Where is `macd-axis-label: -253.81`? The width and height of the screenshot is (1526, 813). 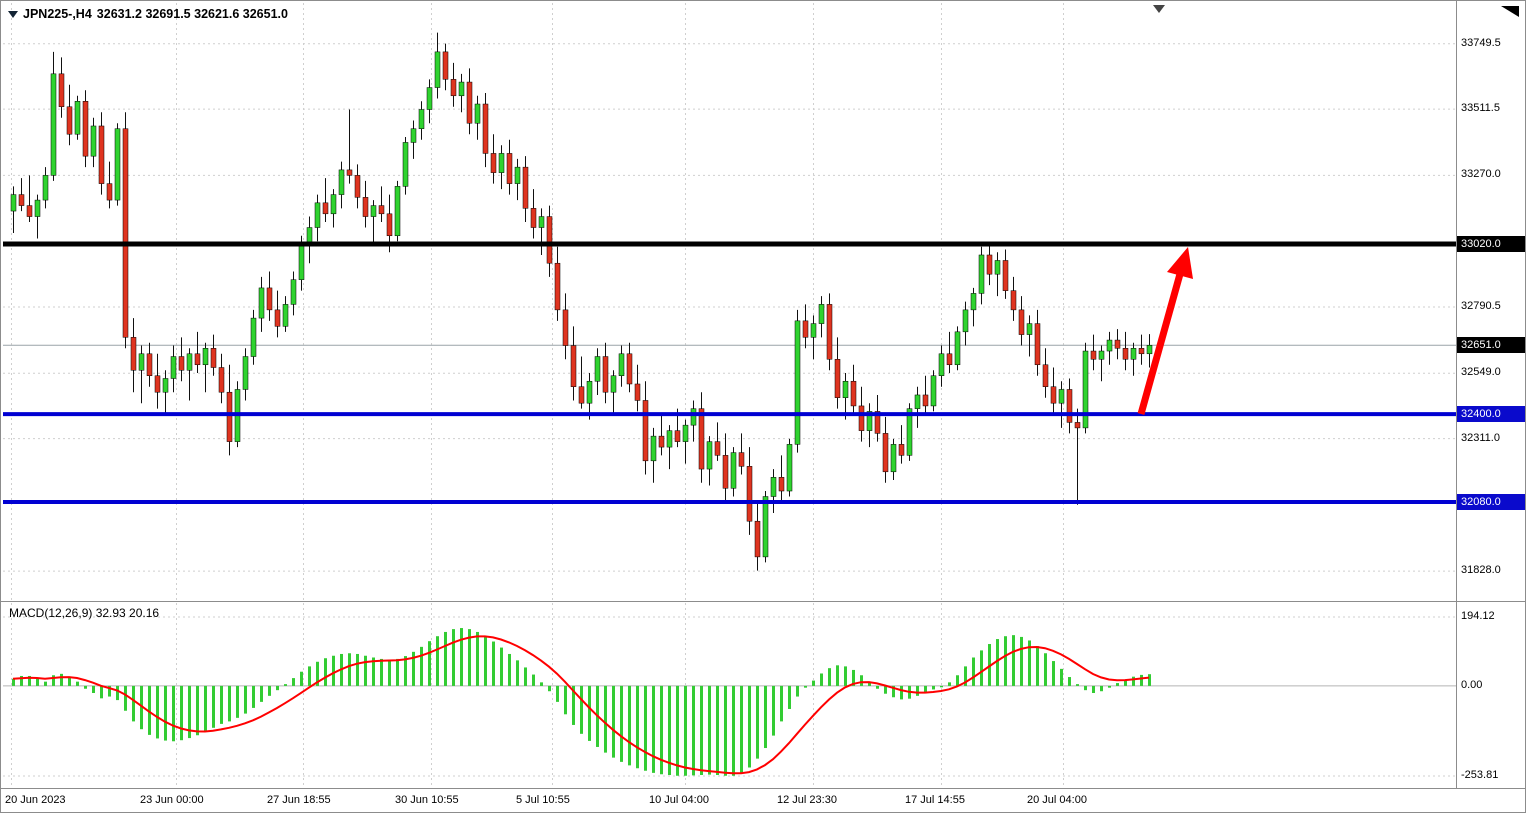
macd-axis-label: -253.81 is located at coordinates (1480, 775).